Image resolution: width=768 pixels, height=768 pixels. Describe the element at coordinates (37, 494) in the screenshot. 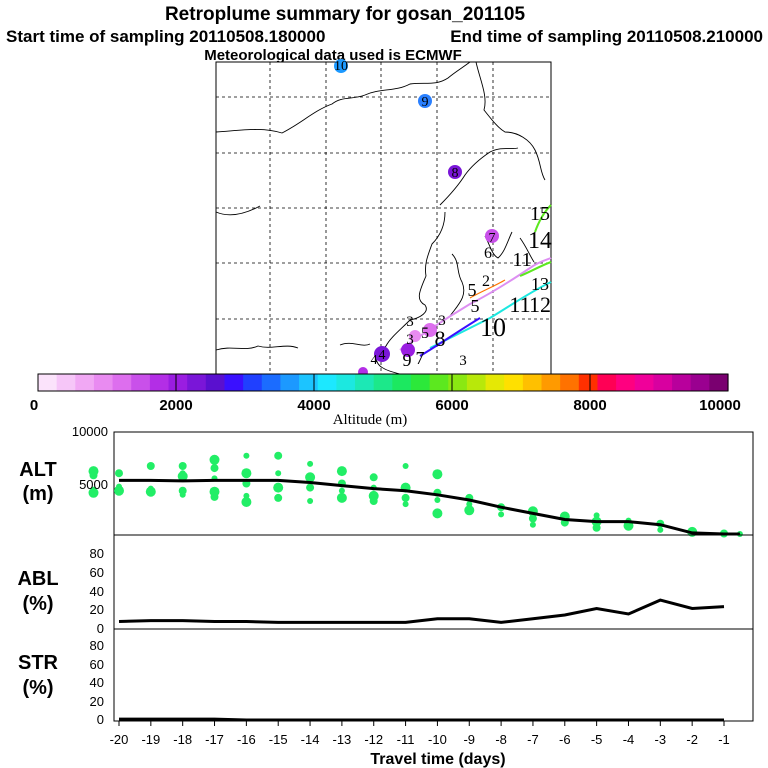

I see `alt-ylabel-bottom: (m)` at that location.